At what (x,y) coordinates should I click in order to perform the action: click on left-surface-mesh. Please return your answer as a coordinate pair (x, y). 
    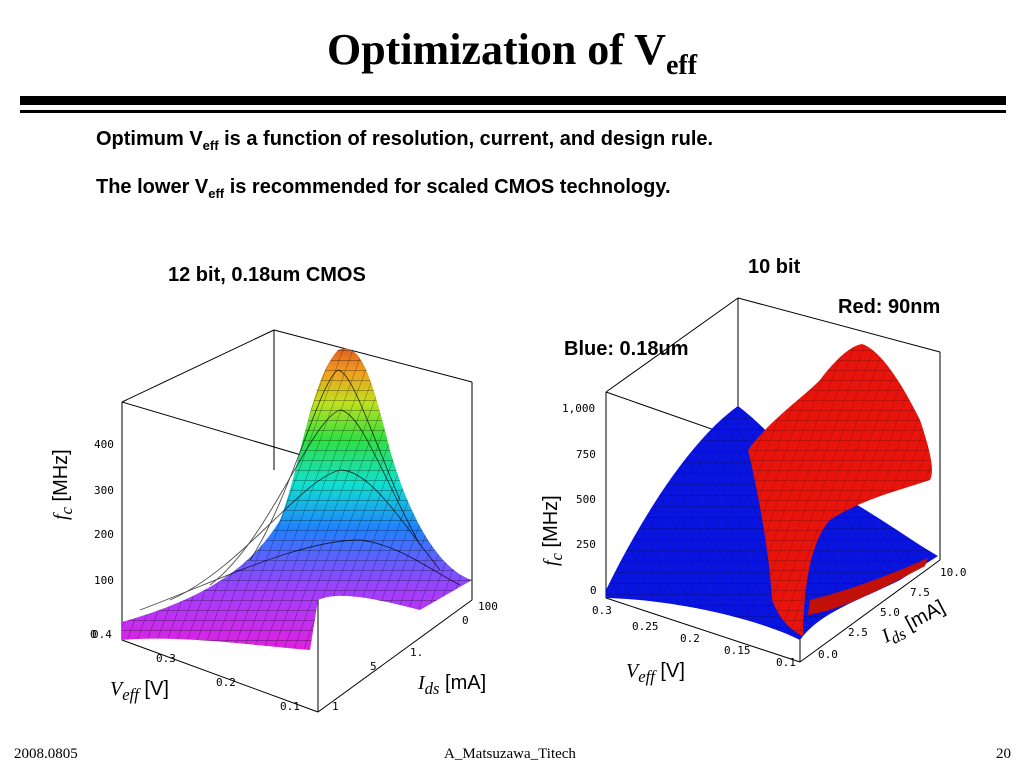
    Looking at the image, I should click on (297, 499).